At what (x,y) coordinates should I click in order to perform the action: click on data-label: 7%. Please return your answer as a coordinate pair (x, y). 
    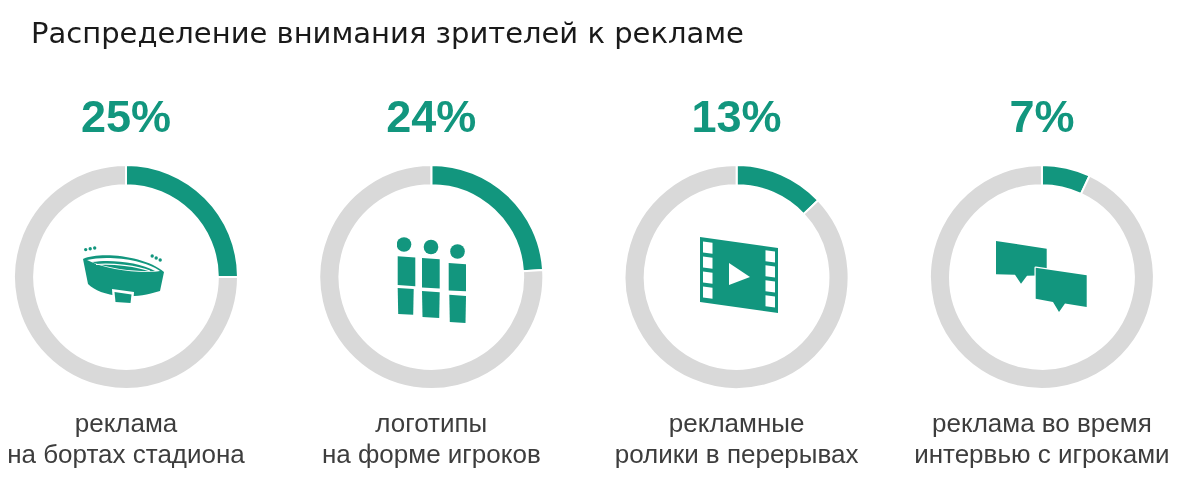
    Looking at the image, I should click on (1042, 116).